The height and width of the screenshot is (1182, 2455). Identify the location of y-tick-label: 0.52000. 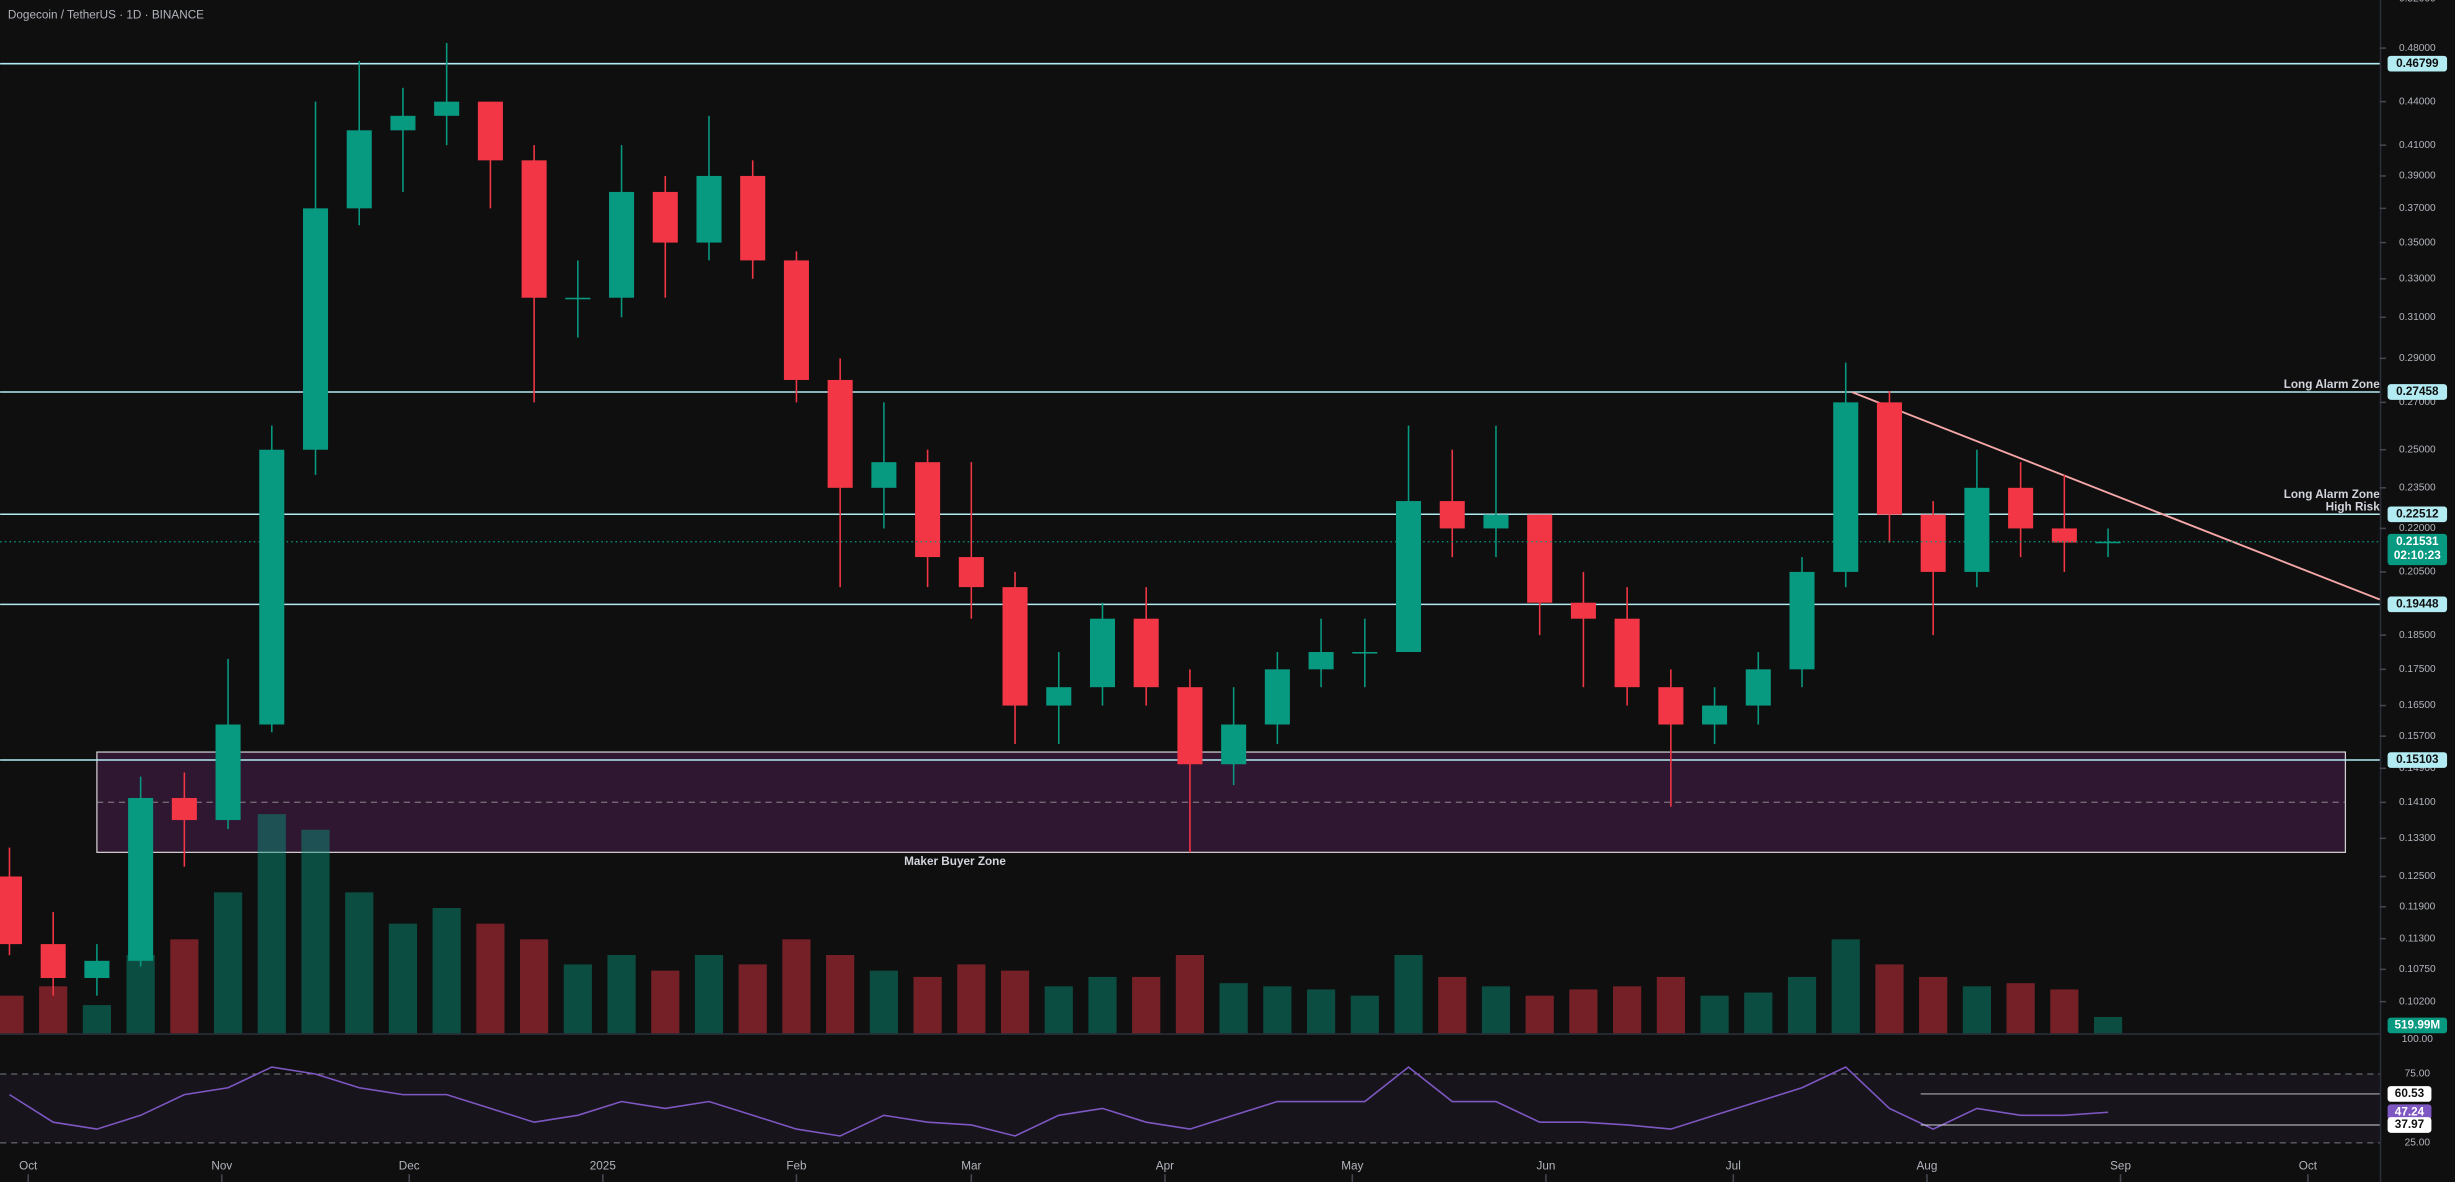
(2417, 2).